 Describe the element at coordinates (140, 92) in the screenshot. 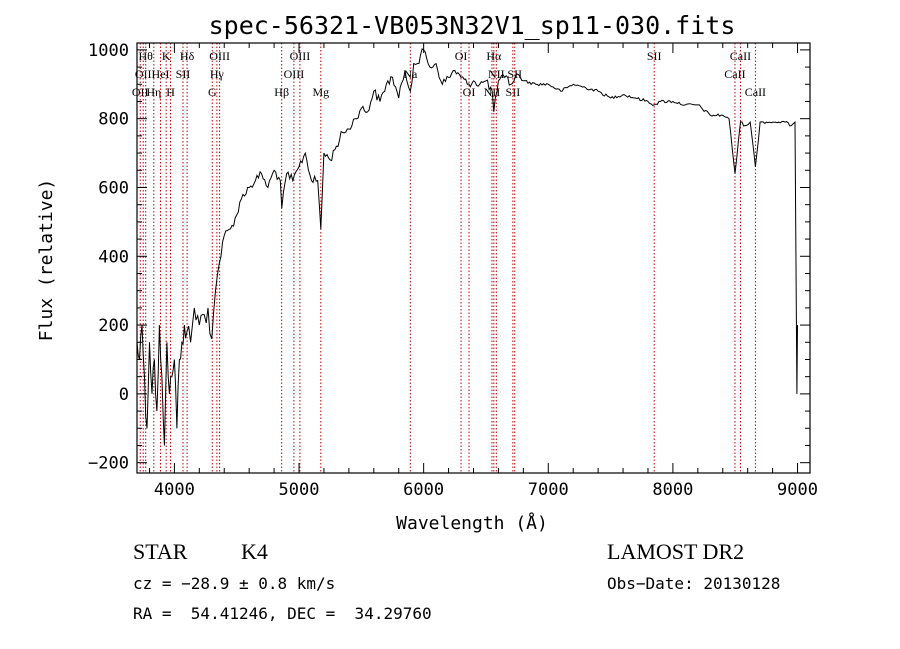

I see `line-marker-label-0: OII` at that location.